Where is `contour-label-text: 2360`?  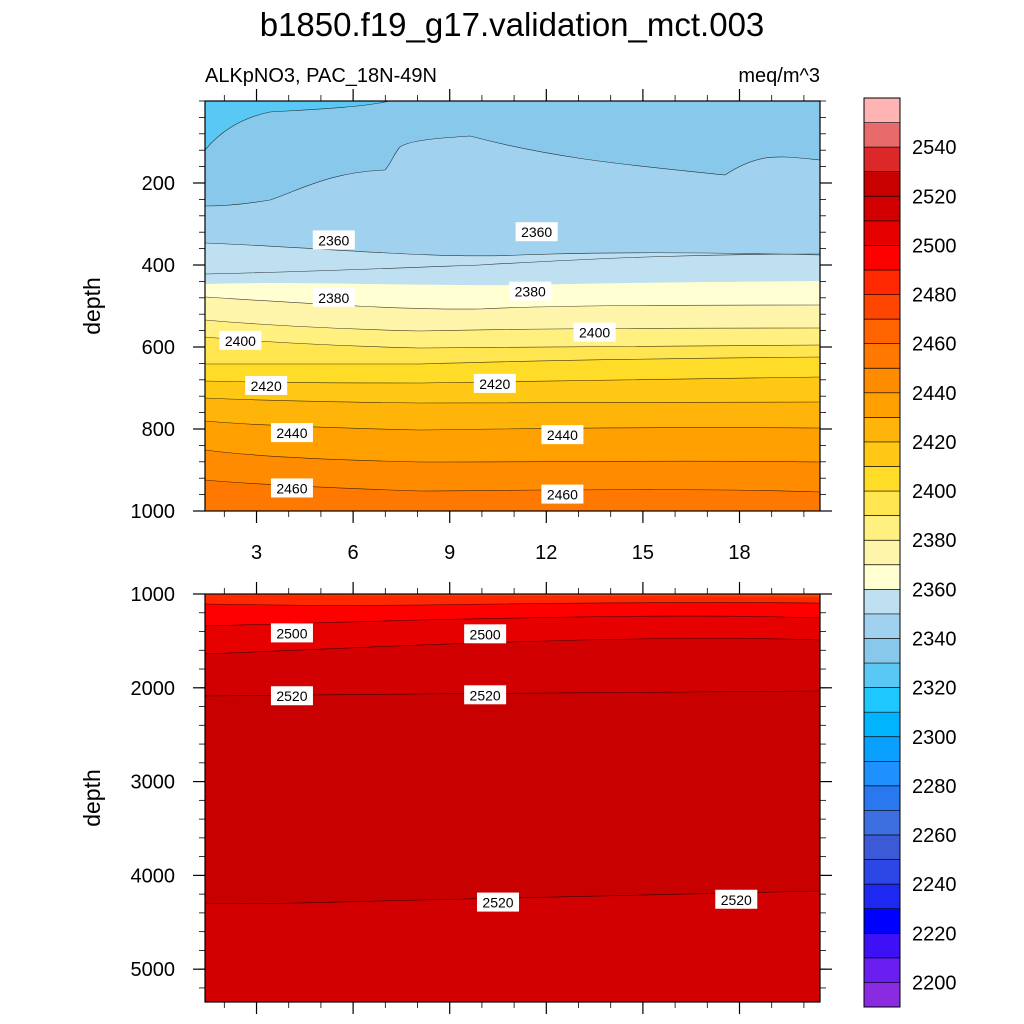
contour-label-text: 2360 is located at coordinates (536, 232).